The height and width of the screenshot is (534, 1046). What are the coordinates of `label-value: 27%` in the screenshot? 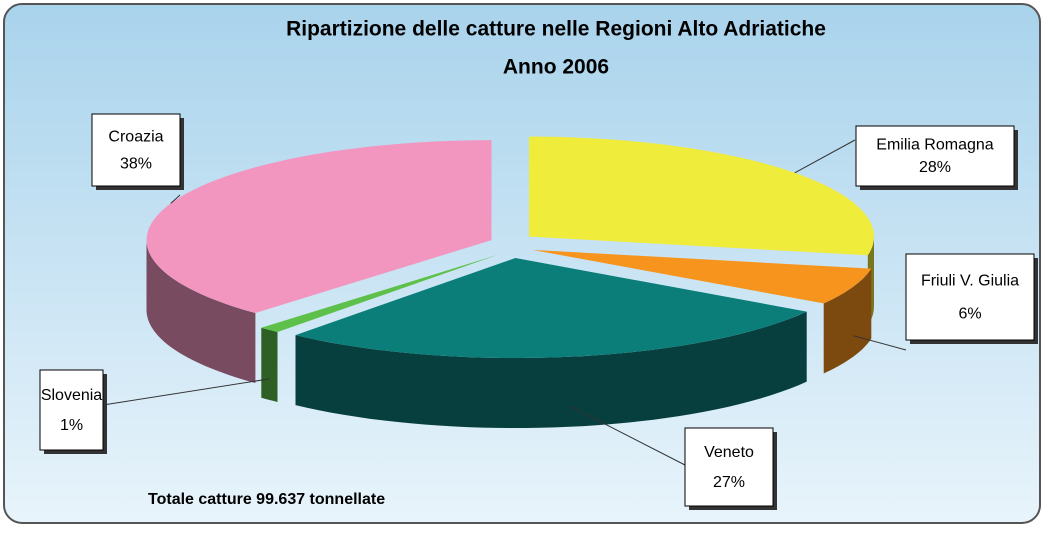 It's located at (729, 482).